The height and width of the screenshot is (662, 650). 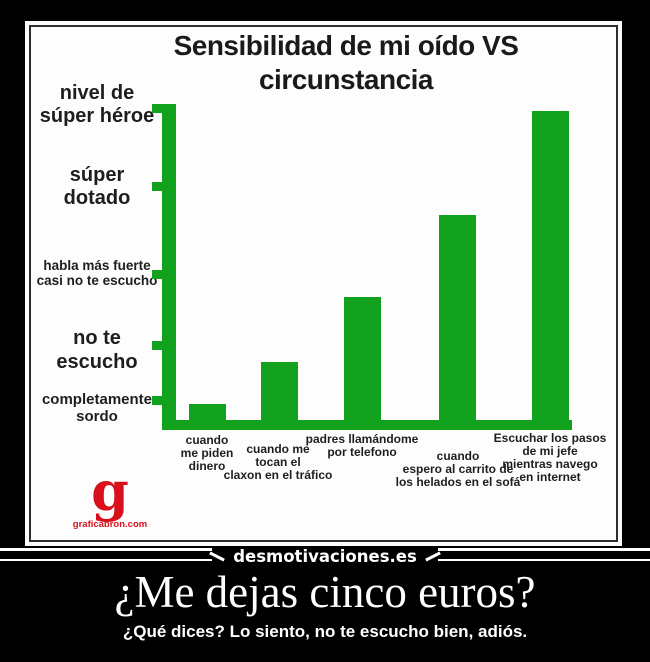 I want to click on graficabron-logo: g graficabron.com, so click(x=110, y=494).